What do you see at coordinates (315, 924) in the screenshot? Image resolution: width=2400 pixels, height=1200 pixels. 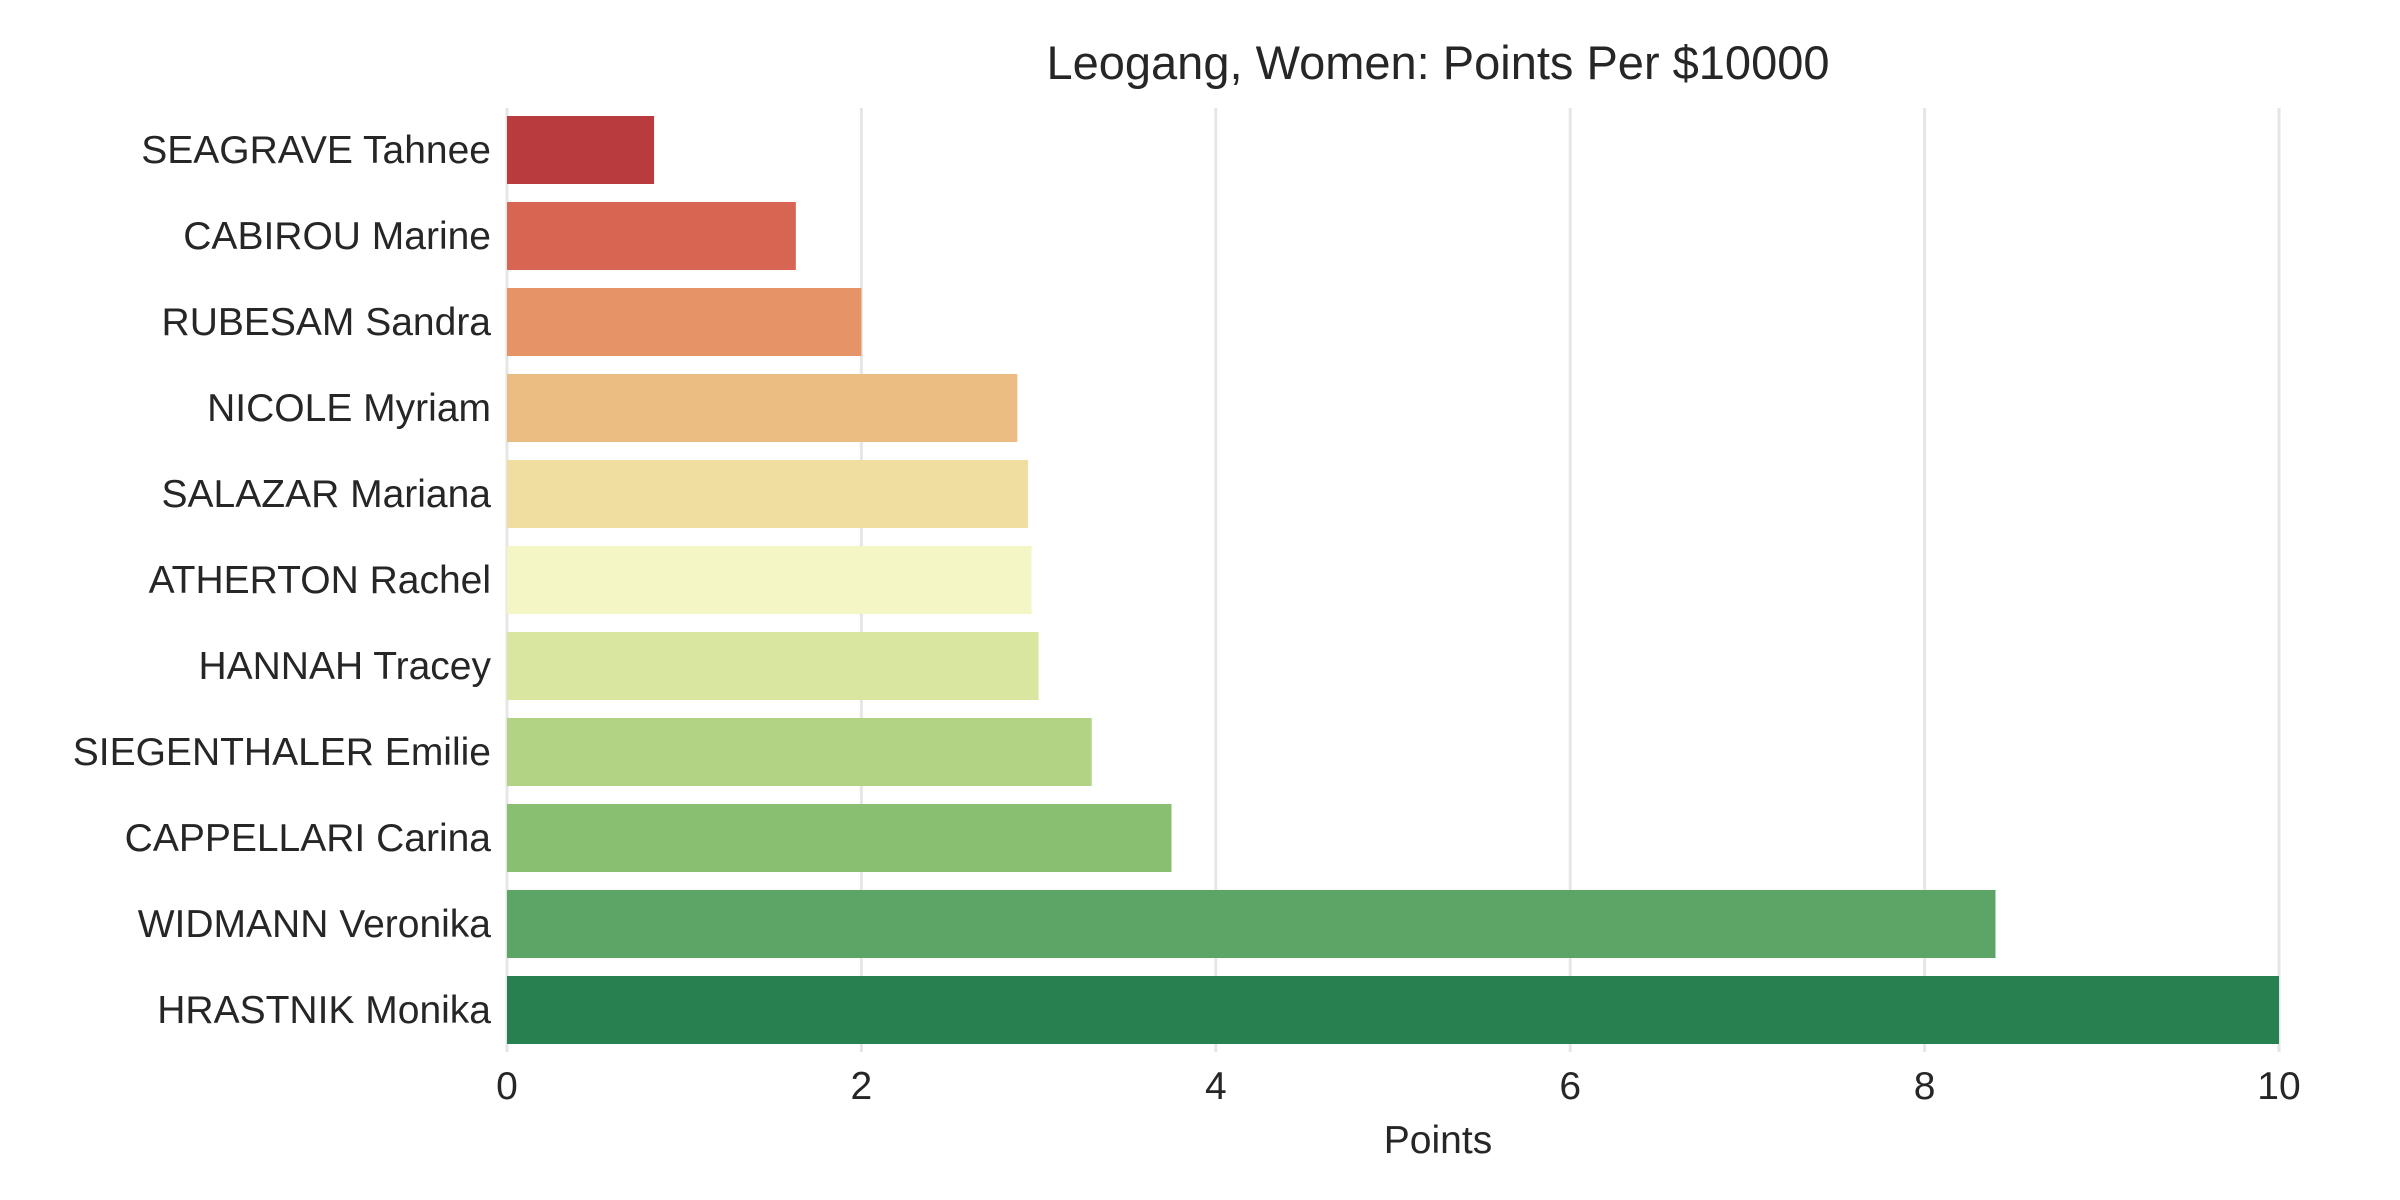 I see `category-label: WIDMANN Veronika` at bounding box center [315, 924].